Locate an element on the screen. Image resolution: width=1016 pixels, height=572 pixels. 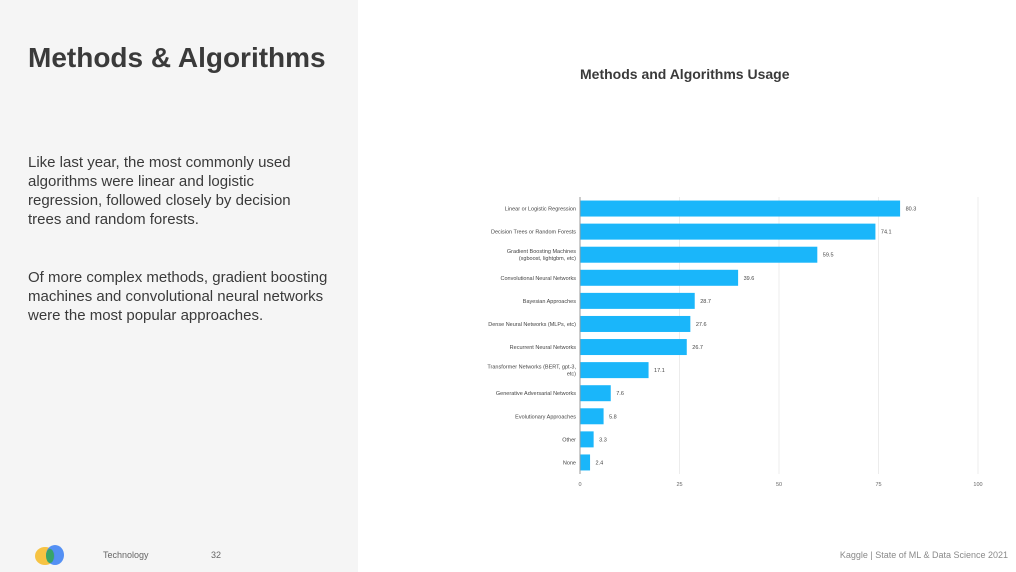
x-tick-label: 50 is located at coordinates (779, 485).